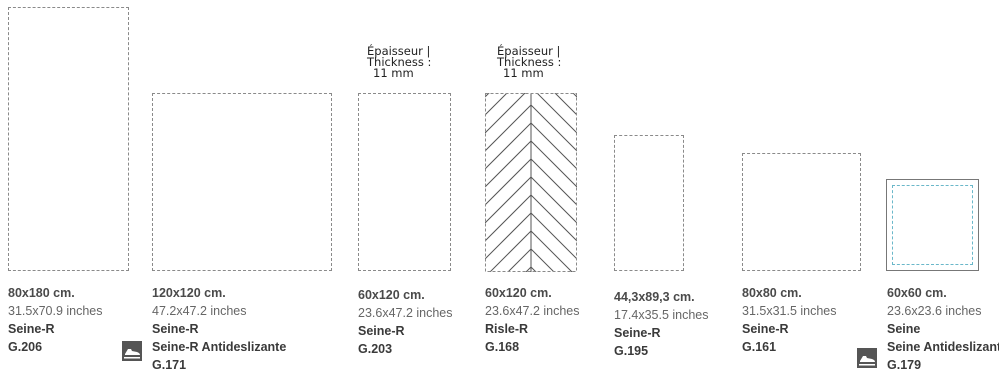 Image resolution: width=999 pixels, height=377 pixels. I want to click on tile-code: G.161, so click(759, 347).